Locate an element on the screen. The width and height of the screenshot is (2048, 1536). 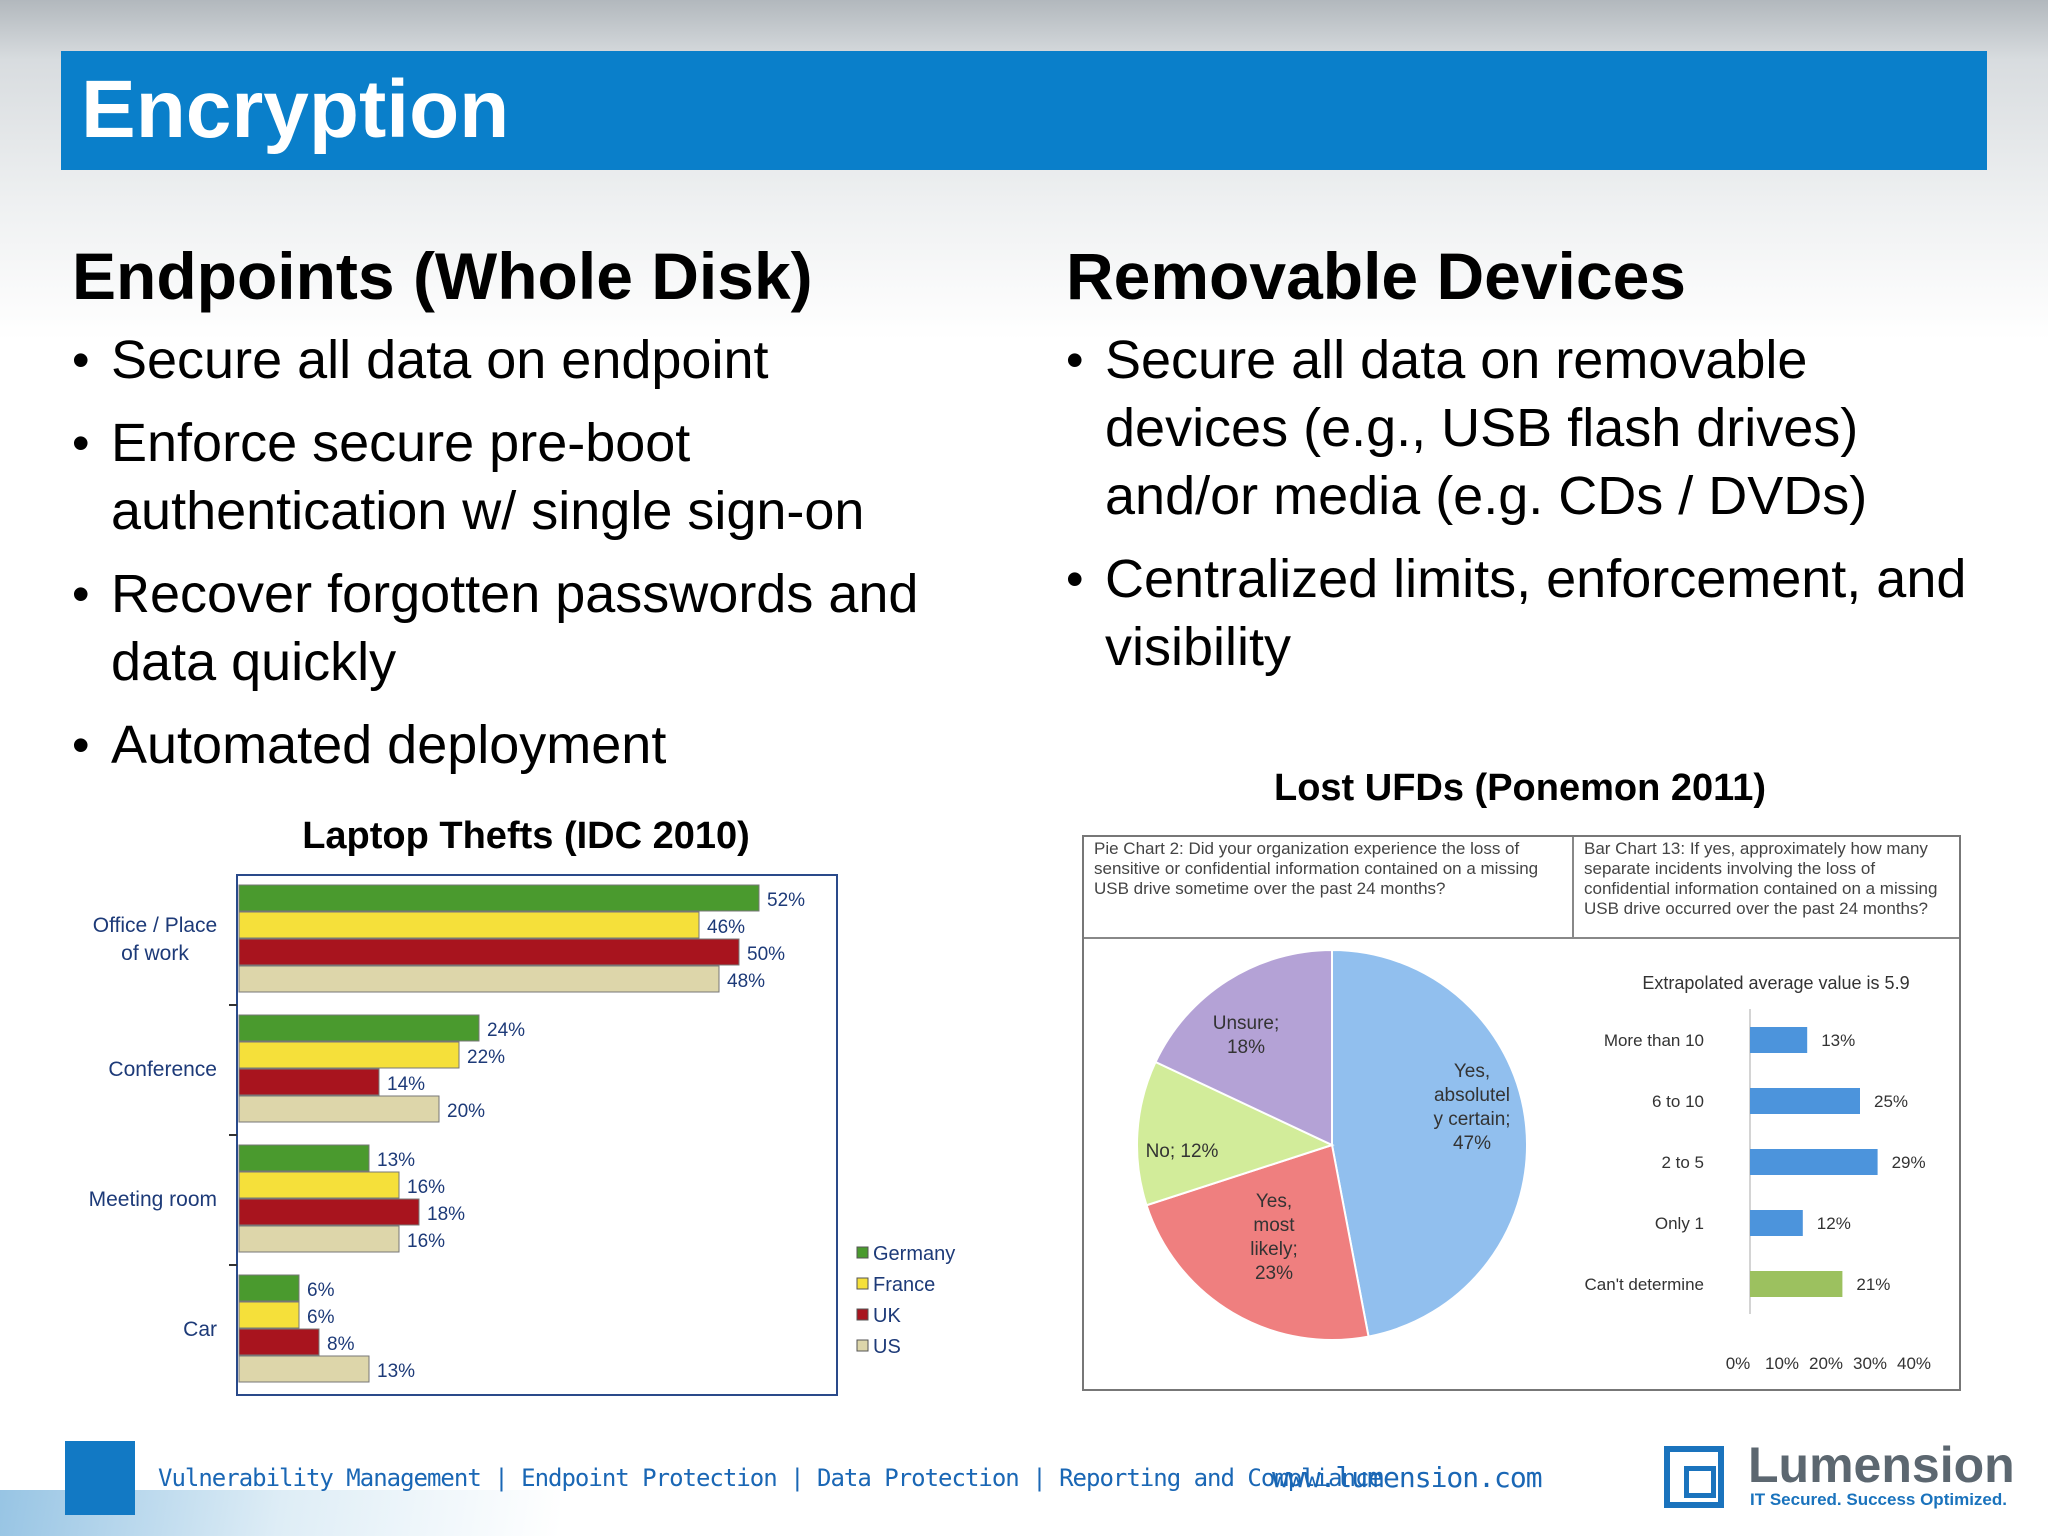
bar-category-label: Can't determine is located at coordinates (1644, 1284).